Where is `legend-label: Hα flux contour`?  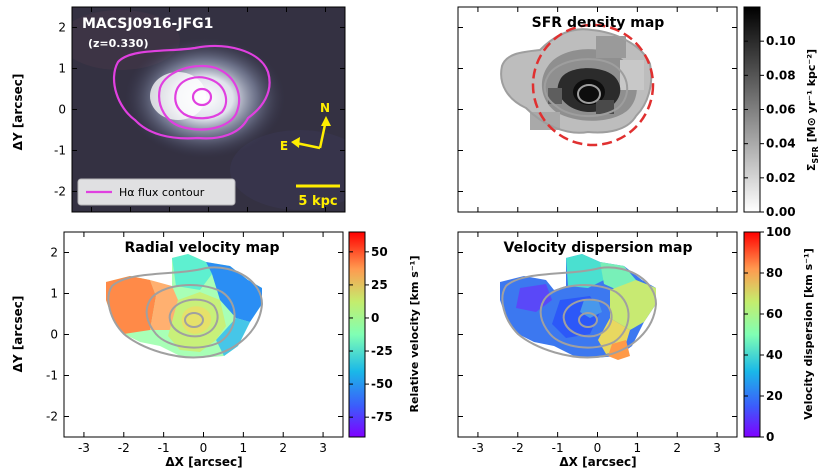 legend-label: Hα flux contour is located at coordinates (162, 192).